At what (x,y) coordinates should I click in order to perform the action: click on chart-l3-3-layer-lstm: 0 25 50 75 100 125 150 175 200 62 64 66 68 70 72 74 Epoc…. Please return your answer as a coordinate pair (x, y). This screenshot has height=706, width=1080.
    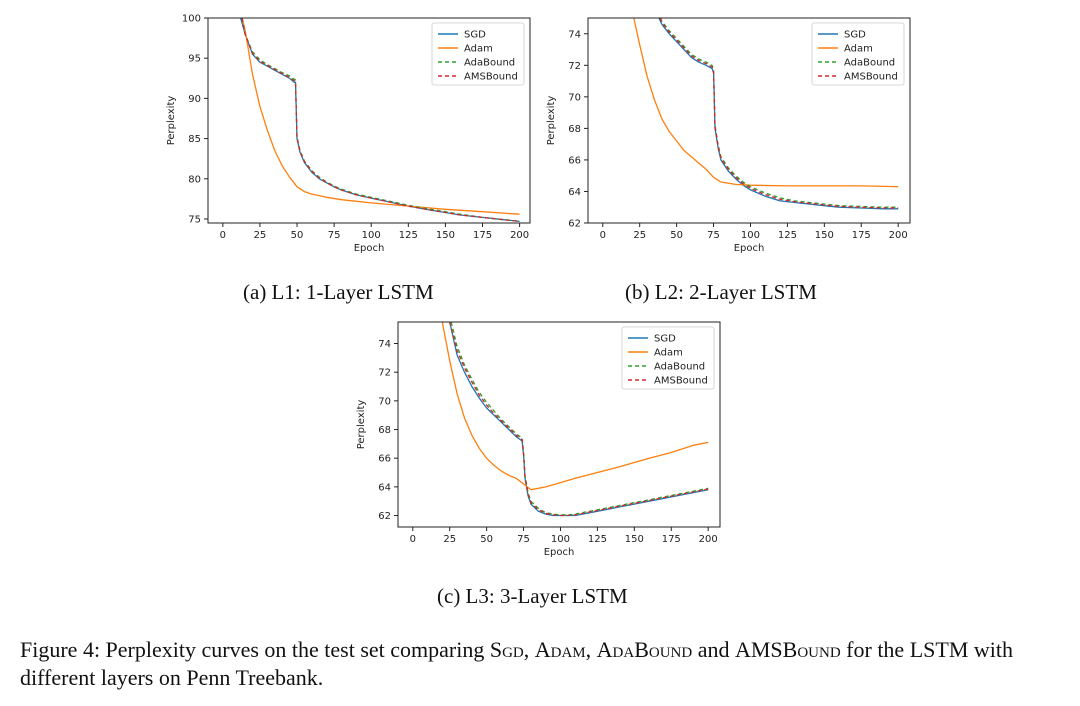
    Looking at the image, I should click on (538, 439).